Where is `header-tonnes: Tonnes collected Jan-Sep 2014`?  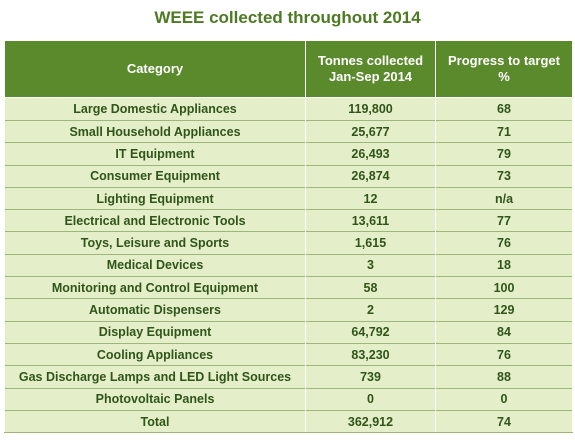 header-tonnes: Tonnes collected Jan-Sep 2014 is located at coordinates (370, 69).